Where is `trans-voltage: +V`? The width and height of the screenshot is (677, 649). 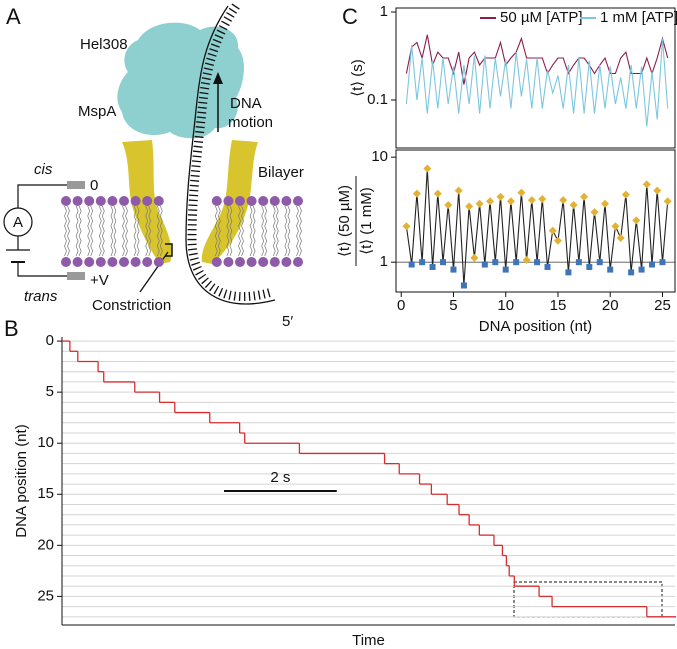
trans-voltage: +V is located at coordinates (99, 280).